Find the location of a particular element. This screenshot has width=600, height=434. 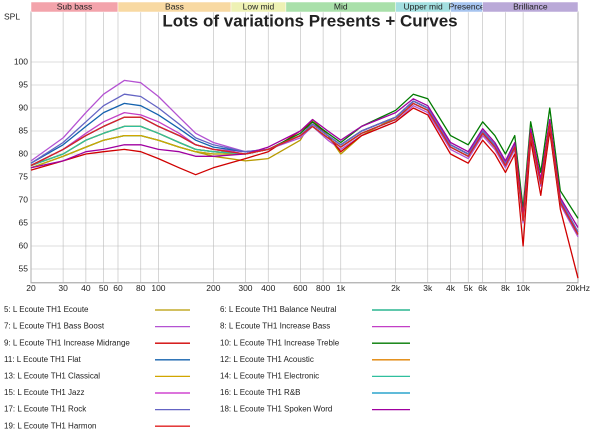

y-axis-label: SPL is located at coordinates (12, 16).